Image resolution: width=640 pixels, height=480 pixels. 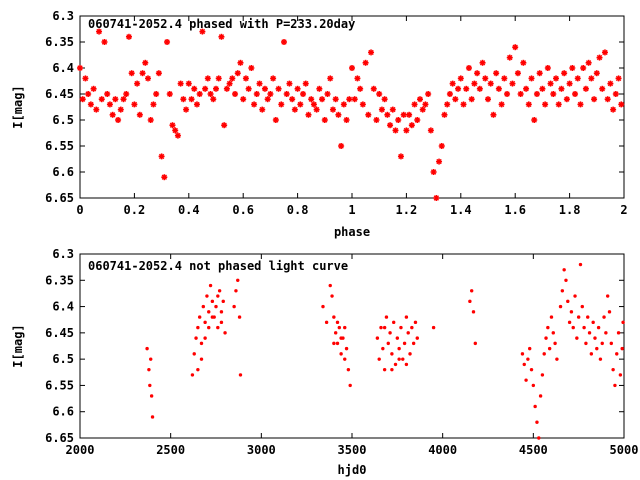 What do you see at coordinates (63, 172) in the screenshot?
I see `y-tick-label: 6.6` at bounding box center [63, 172].